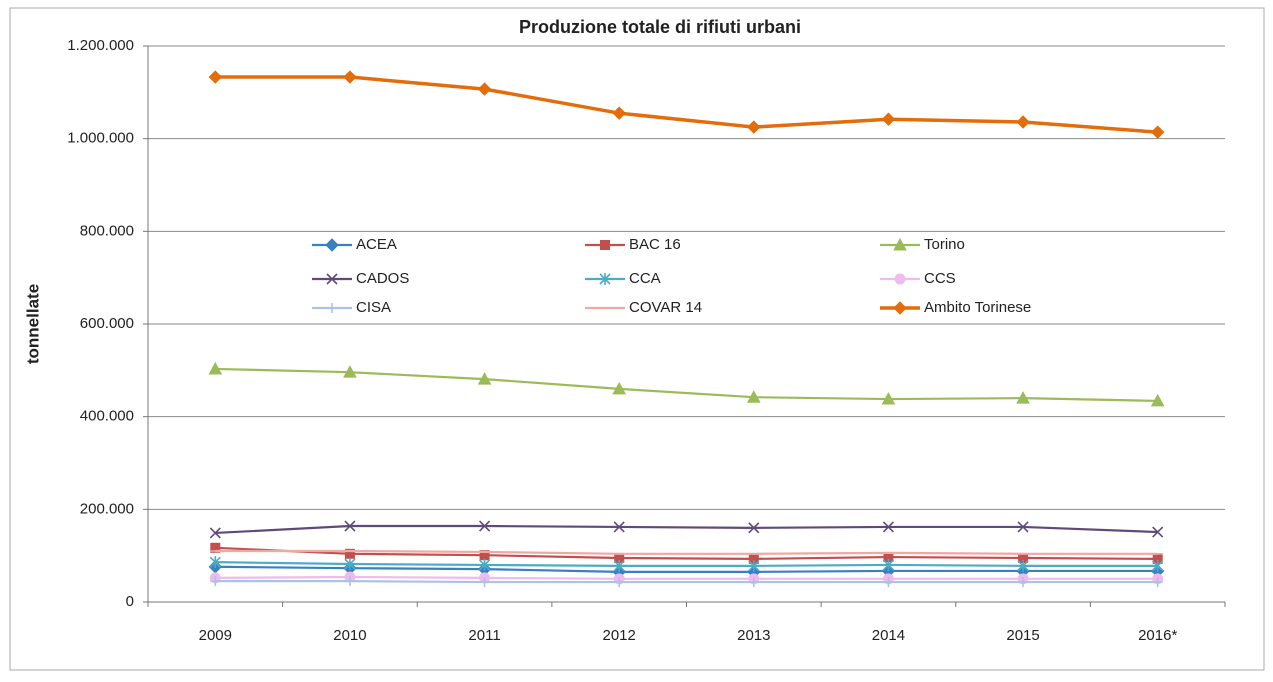 The image size is (1273, 682). I want to click on y-tick-label: 1.000.000, so click(100, 138).